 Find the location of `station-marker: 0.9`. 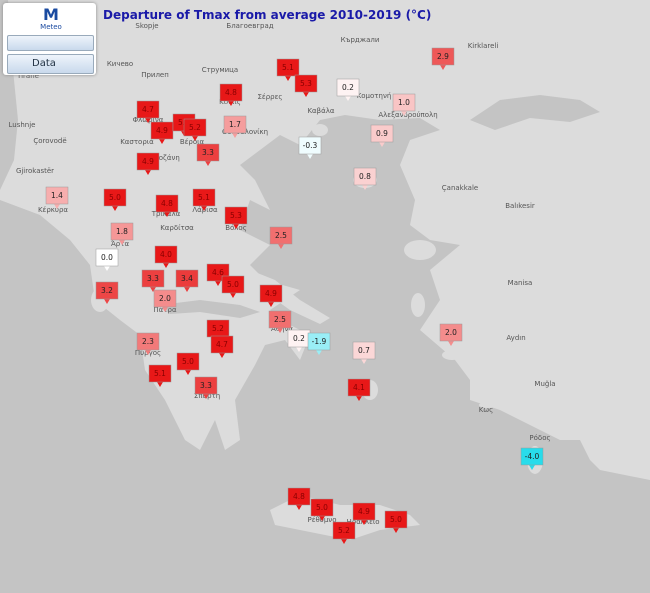

station-marker: 0.9 is located at coordinates (382, 135).